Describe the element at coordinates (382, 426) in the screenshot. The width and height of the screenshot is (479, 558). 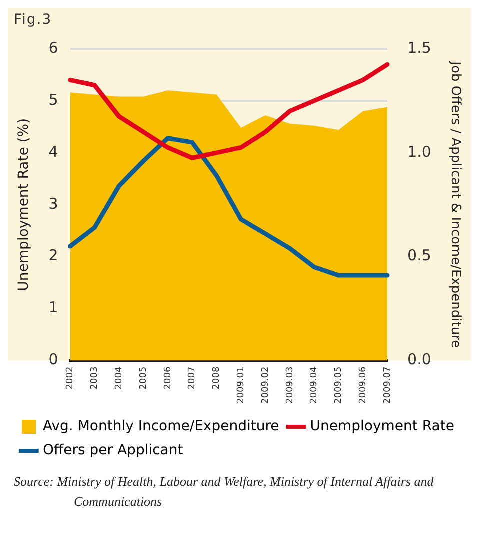
I see `legend-label: Unemployment Rate` at that location.